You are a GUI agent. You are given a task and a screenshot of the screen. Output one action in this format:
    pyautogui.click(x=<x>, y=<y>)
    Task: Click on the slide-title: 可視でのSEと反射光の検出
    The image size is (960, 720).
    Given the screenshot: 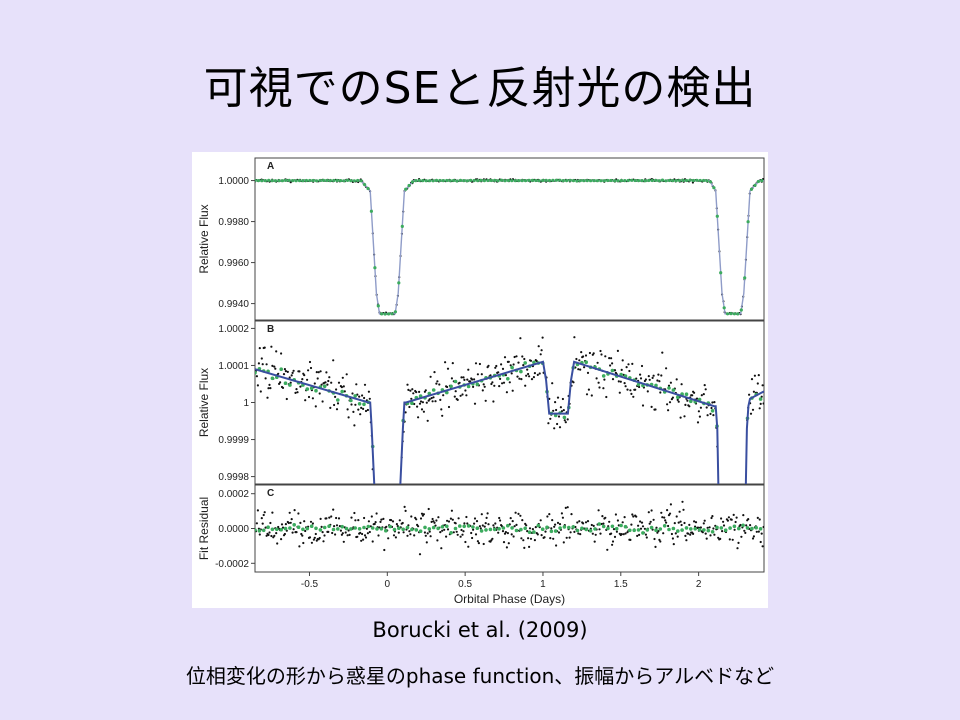 What is the action you would take?
    pyautogui.click(x=480, y=88)
    